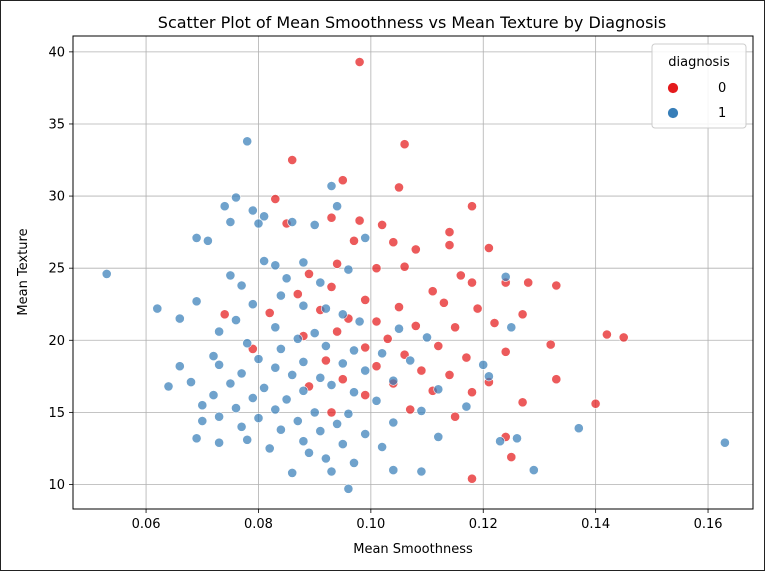  I want to click on y-tick-label: 10, so click(56, 485).